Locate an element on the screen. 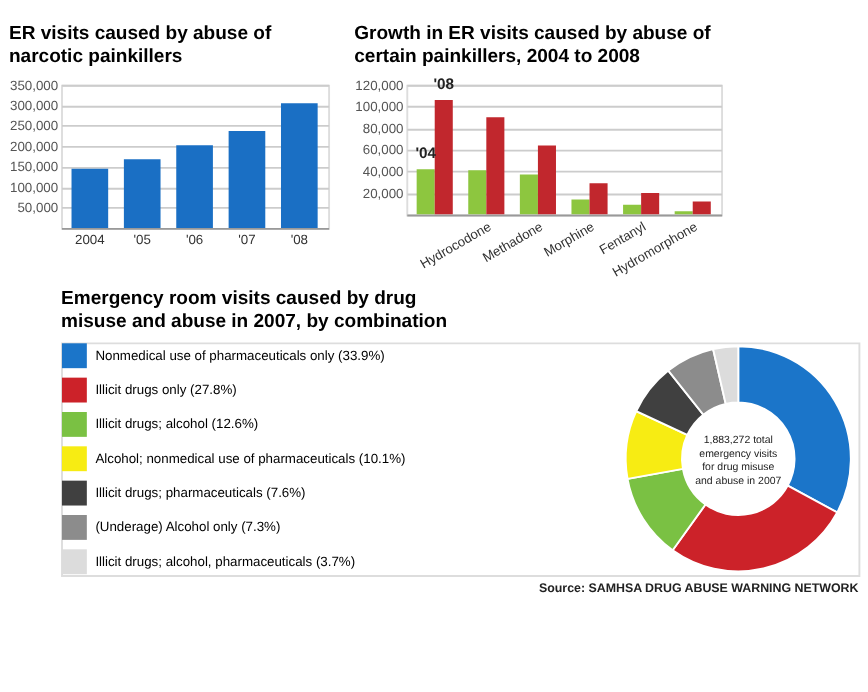 This screenshot has width=868, height=692. chart-title: Emergency room visits caused by drug misuse and abuse in 2007, by combination is located at coordinates (254, 311).